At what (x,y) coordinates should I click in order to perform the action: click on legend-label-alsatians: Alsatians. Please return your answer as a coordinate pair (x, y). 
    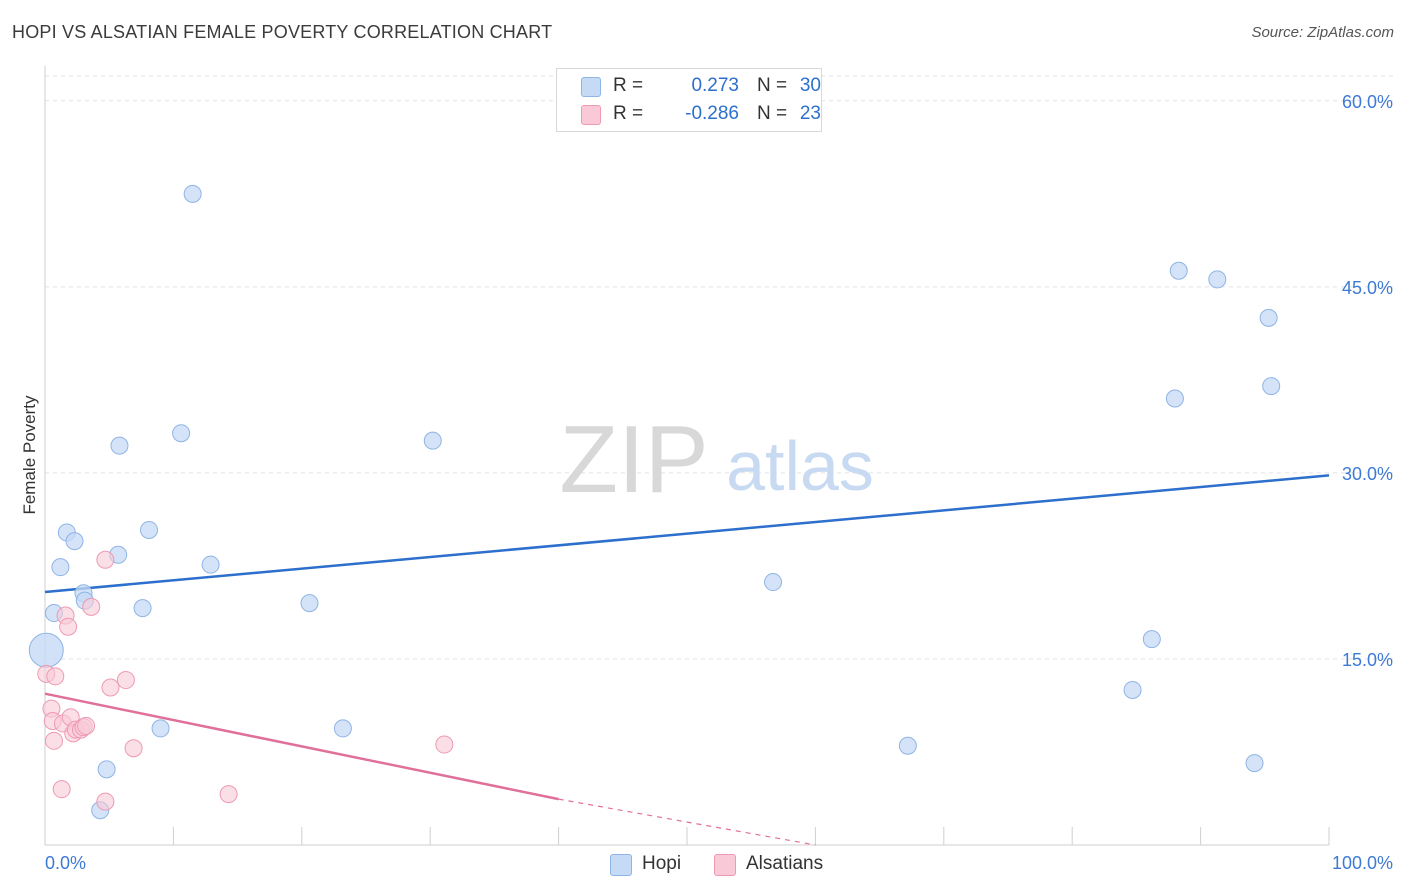
    Looking at the image, I should click on (785, 863).